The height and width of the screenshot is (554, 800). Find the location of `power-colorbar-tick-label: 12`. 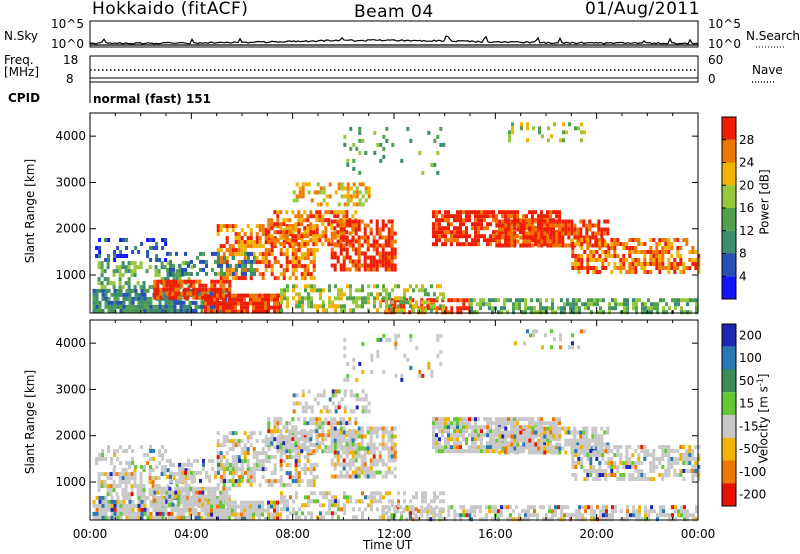

power-colorbar-tick-label: 12 is located at coordinates (746, 231).